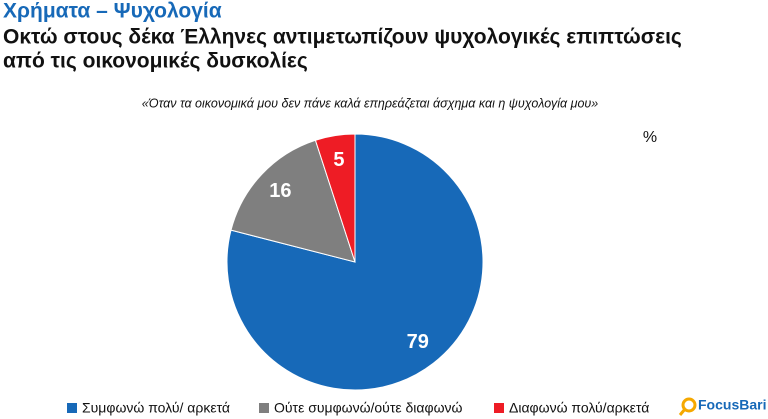 The image size is (768, 419). What do you see at coordinates (650, 137) in the screenshot?
I see `unit: %` at bounding box center [650, 137].